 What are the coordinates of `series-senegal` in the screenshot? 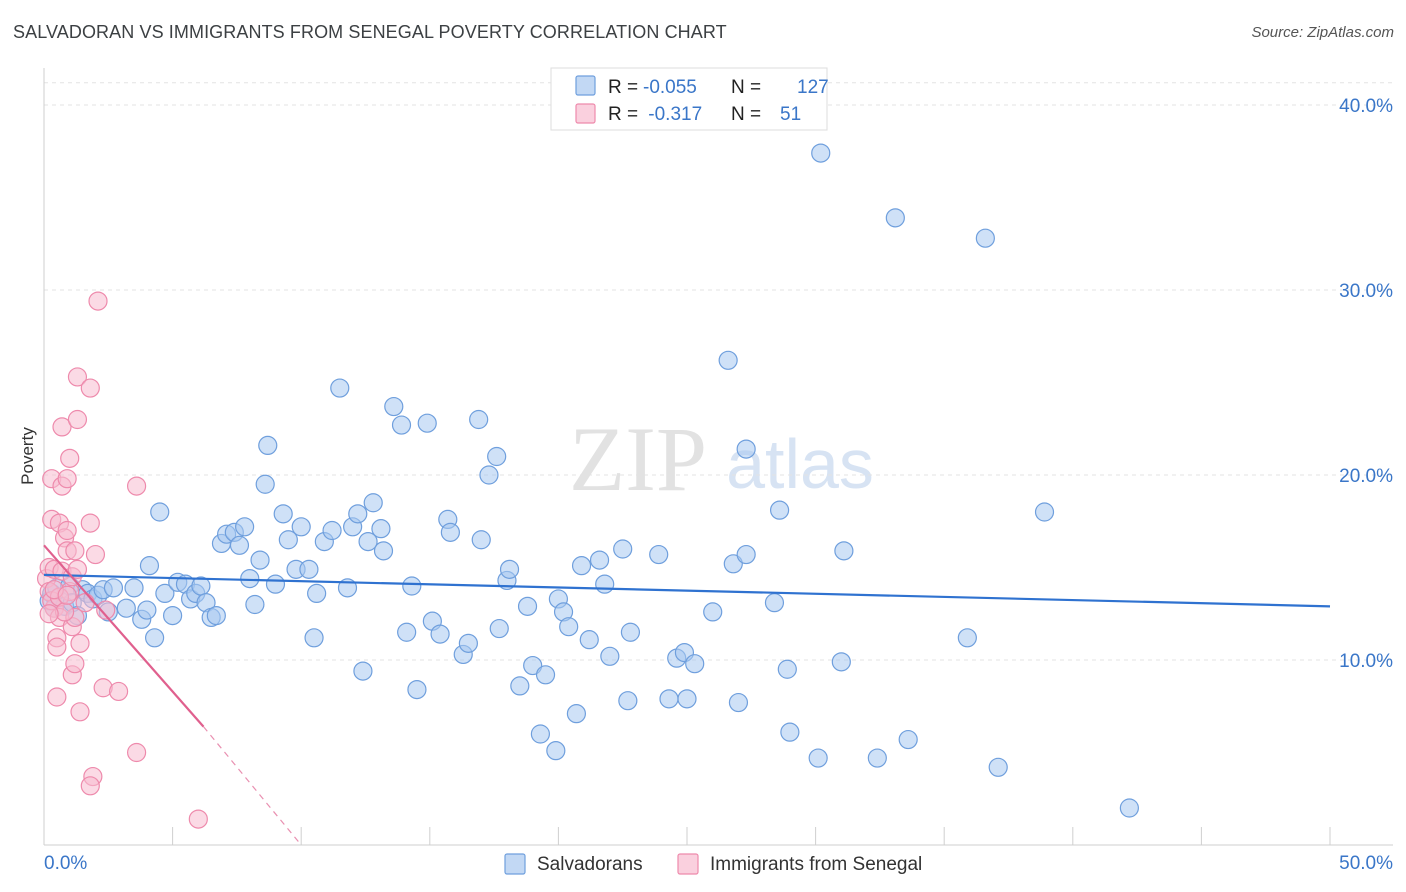 It's located at (122, 560).